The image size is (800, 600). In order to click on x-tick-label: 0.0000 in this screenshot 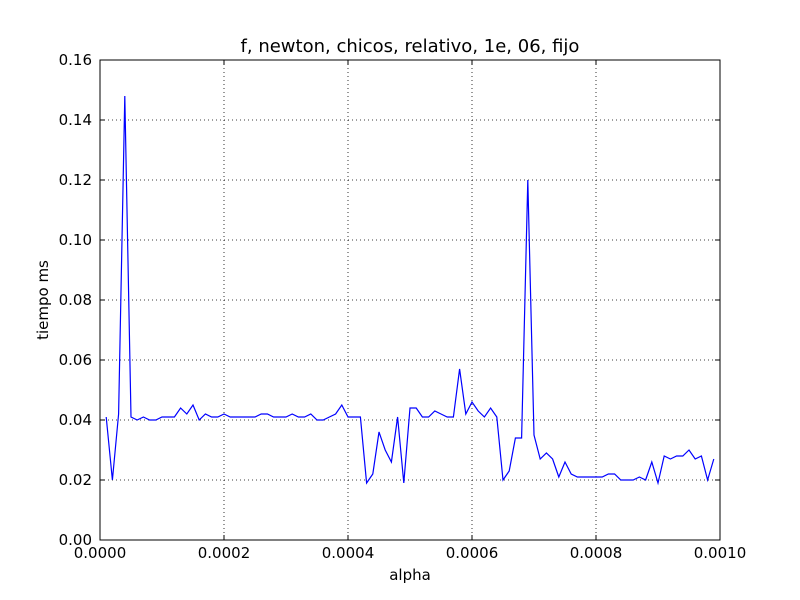, I will do `click(100, 553)`.